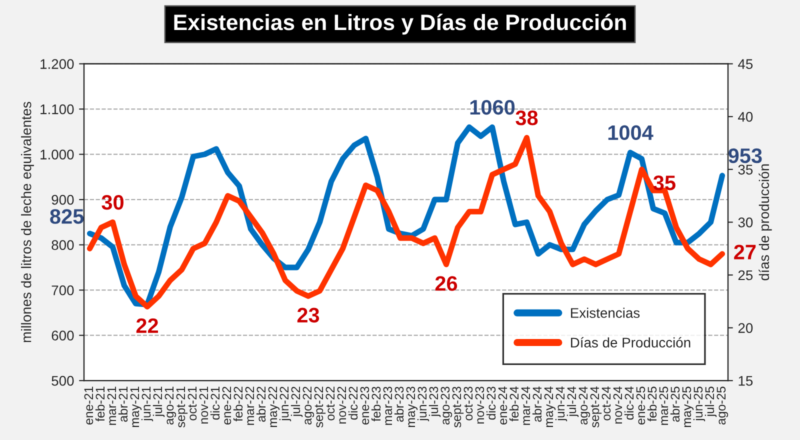  I want to click on x-tick-label: dic-22, so click(353, 403).